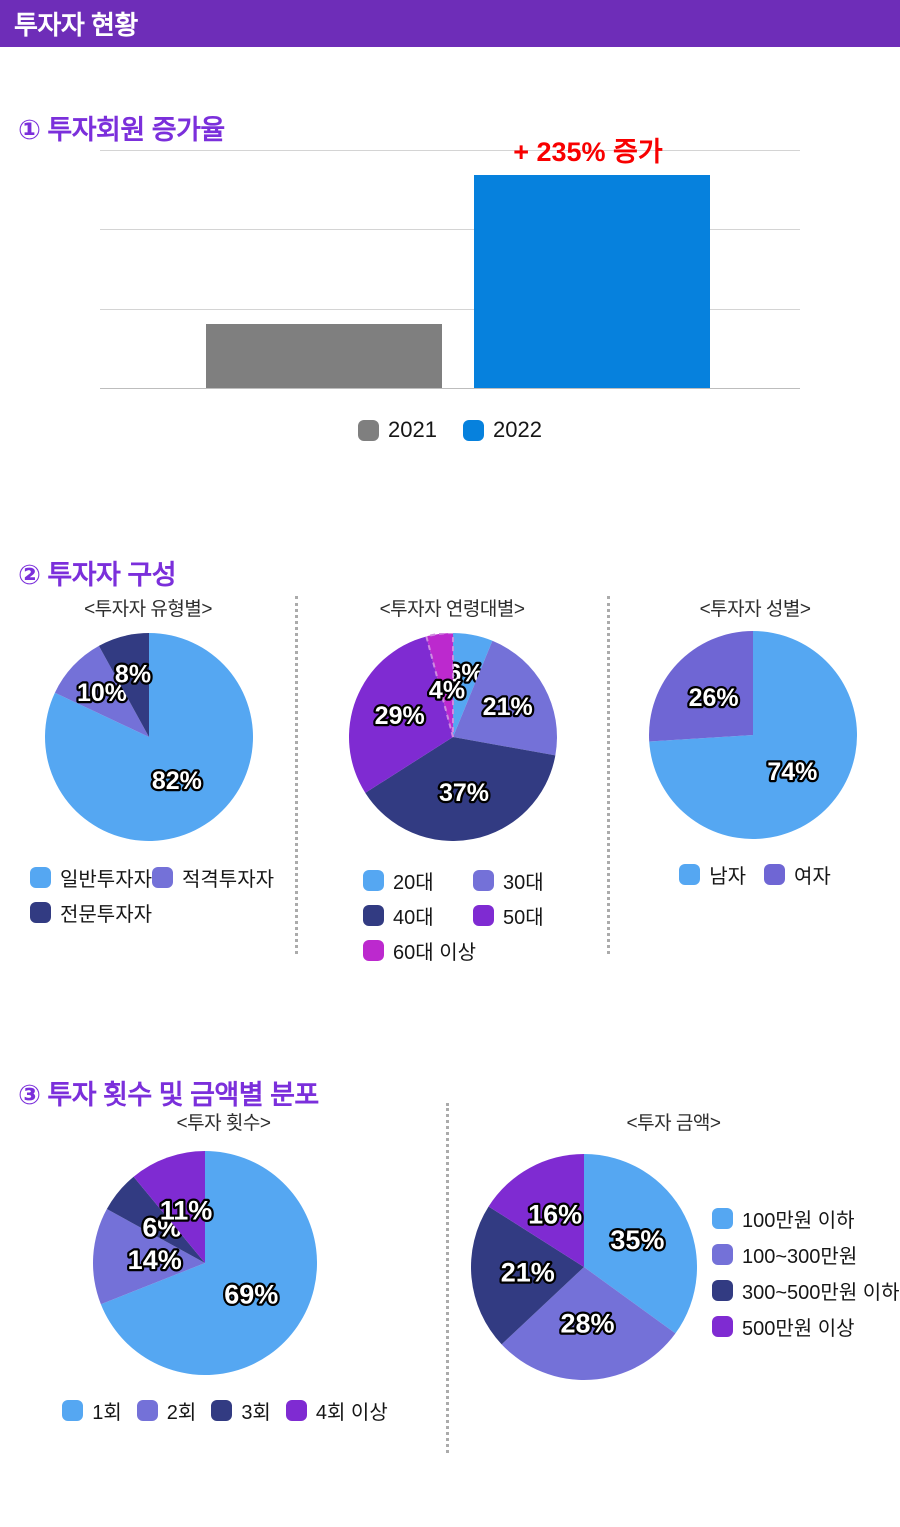 Image resolution: width=900 pixels, height=1527 pixels. What do you see at coordinates (450, 430) in the screenshot?
I see `bar-chart-legend: 2021 2022` at bounding box center [450, 430].